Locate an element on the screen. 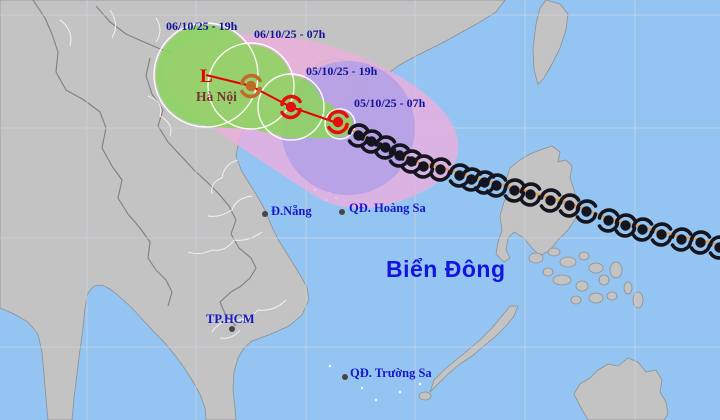 The width and height of the screenshot is (720, 420). island-mindanao is located at coordinates (621, 388).